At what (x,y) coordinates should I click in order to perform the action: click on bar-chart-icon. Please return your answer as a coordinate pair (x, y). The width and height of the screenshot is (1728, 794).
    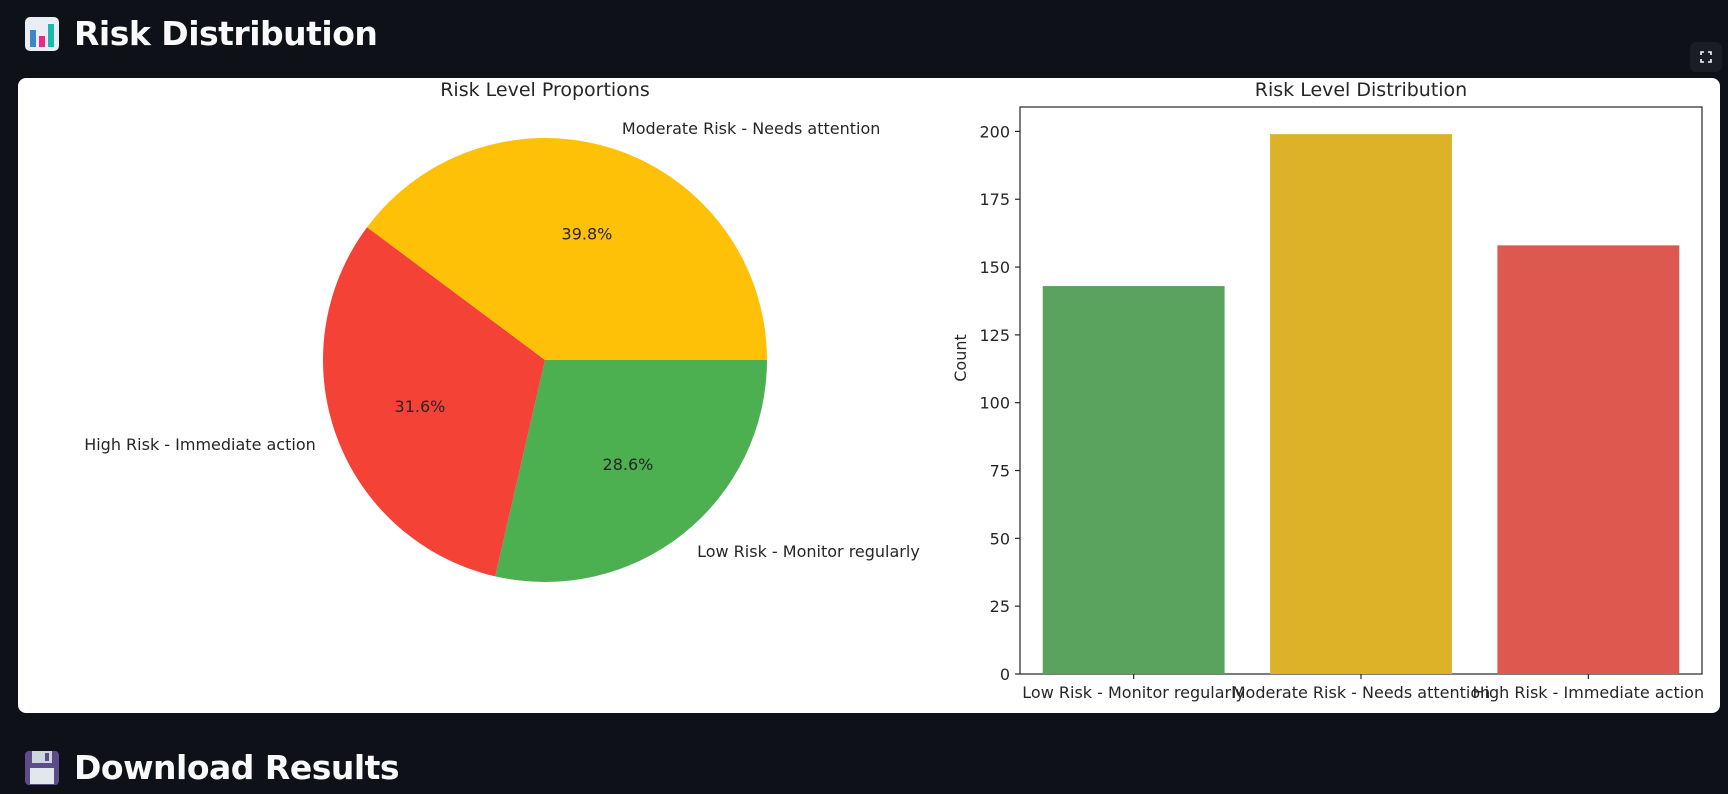
    Looking at the image, I should click on (42, 34).